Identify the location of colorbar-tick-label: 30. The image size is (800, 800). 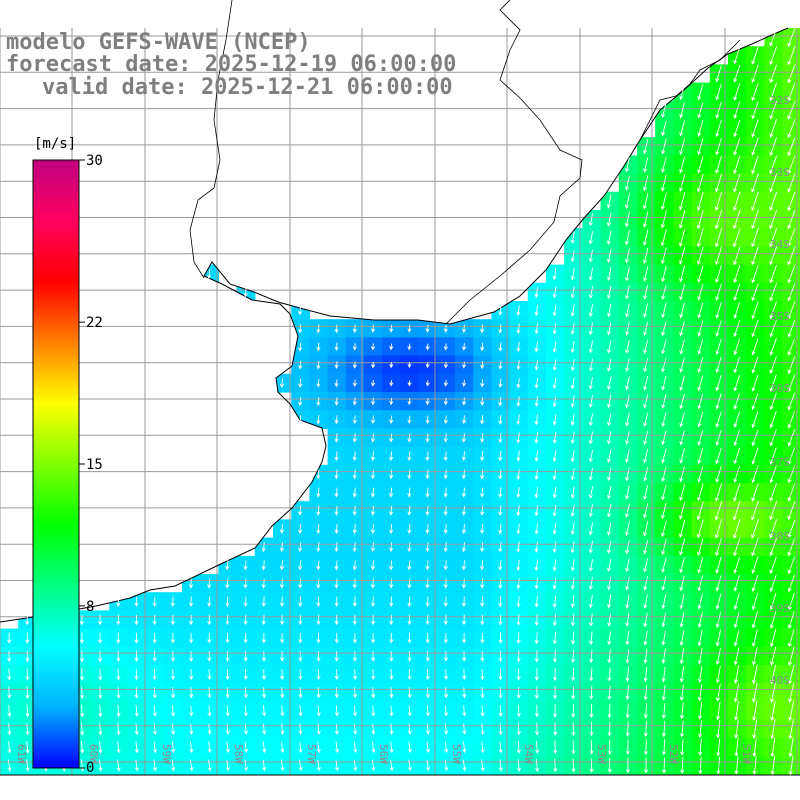
(94, 161).